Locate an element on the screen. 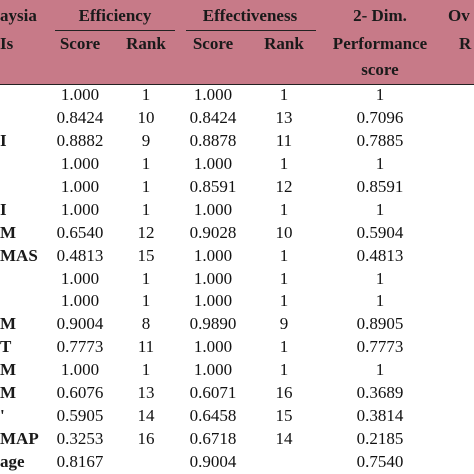  row-label: I is located at coordinates (3, 140).